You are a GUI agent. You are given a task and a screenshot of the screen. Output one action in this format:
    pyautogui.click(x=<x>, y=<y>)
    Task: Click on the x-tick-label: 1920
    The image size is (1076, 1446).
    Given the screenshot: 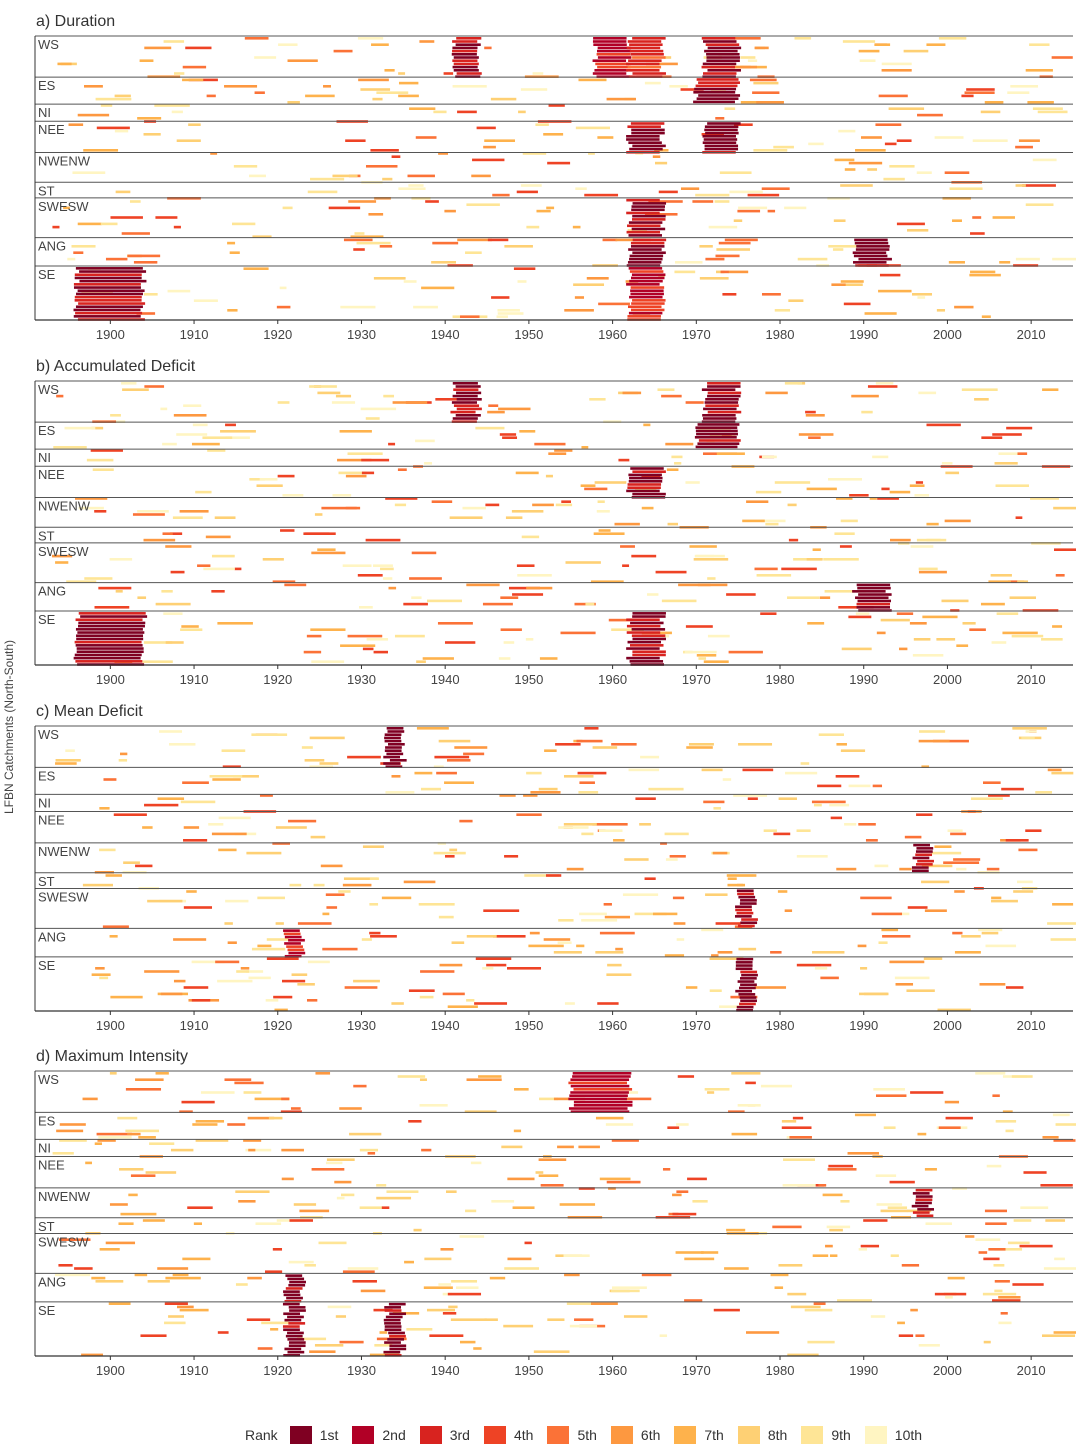 What is the action you would take?
    pyautogui.click(x=277, y=679)
    